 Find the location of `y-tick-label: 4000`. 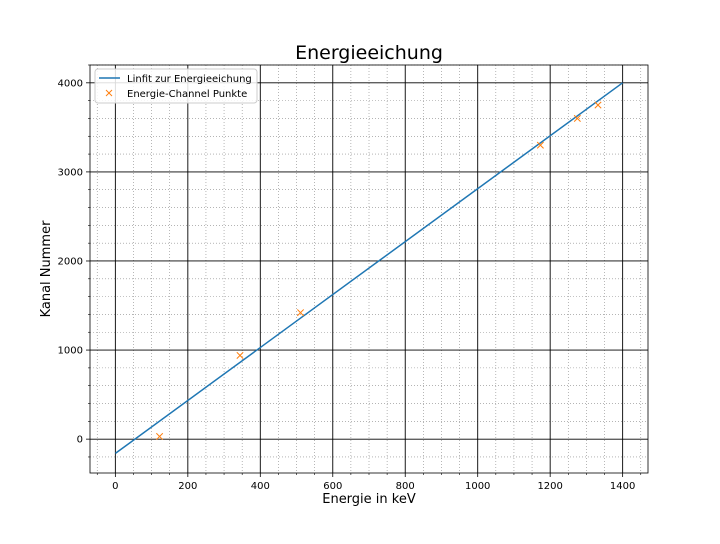

y-tick-label: 4000 is located at coordinates (70, 83).